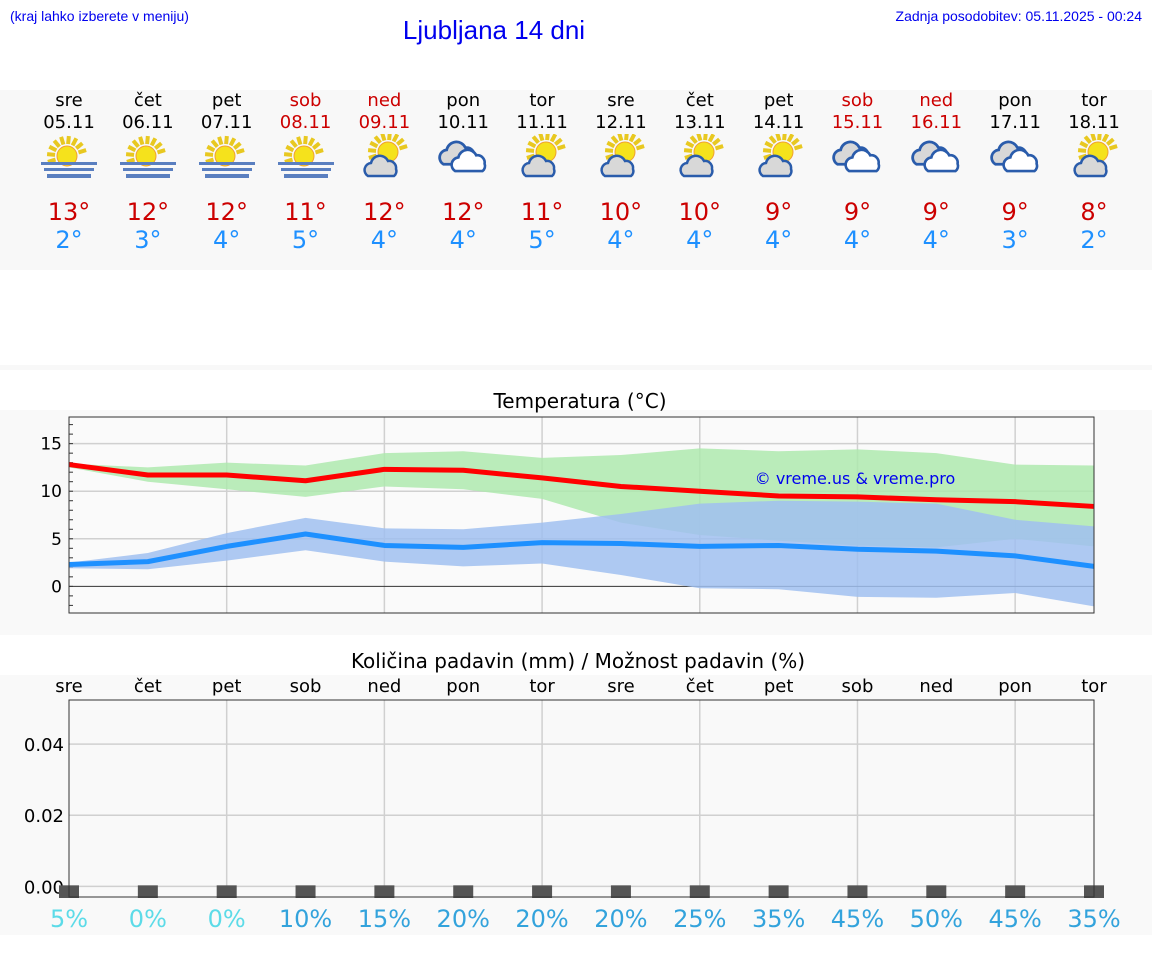 Image resolution: width=1152 pixels, height=975 pixels. What do you see at coordinates (1094, 122) in the screenshot?
I see `day-date: 18.11` at bounding box center [1094, 122].